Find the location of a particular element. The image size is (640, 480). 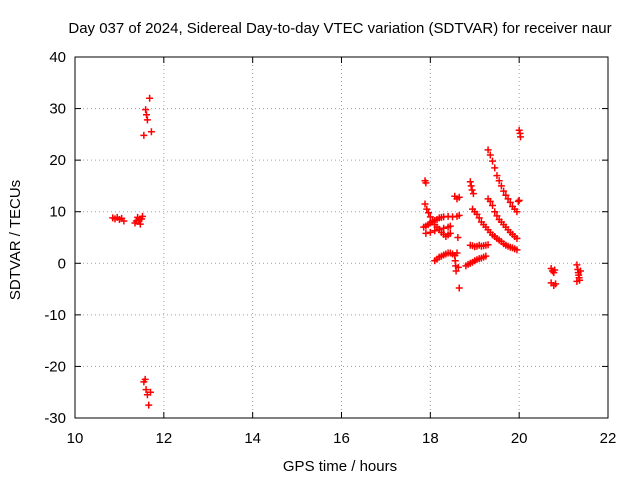

y-axis-label: SDTVAR / TECUs is located at coordinates (15, 240).